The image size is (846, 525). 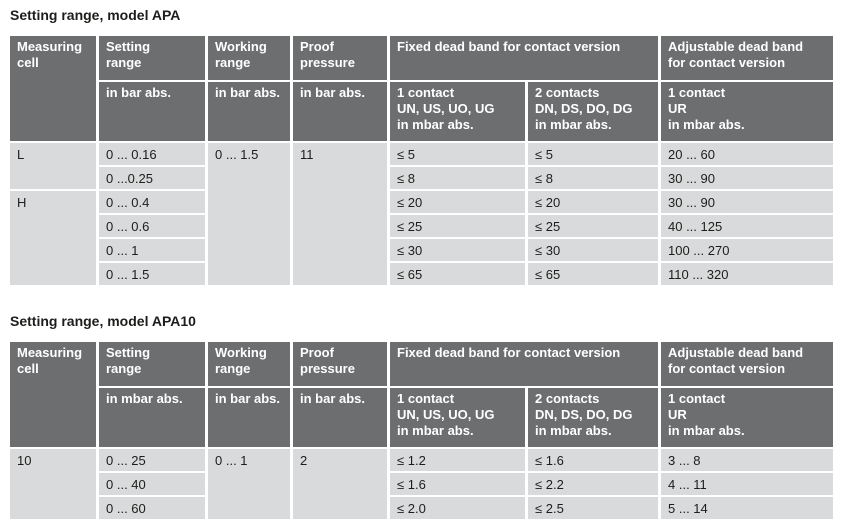 What do you see at coordinates (457, 274) in the screenshot?
I see `cell-fixed-1-contact: ≤ 65` at bounding box center [457, 274].